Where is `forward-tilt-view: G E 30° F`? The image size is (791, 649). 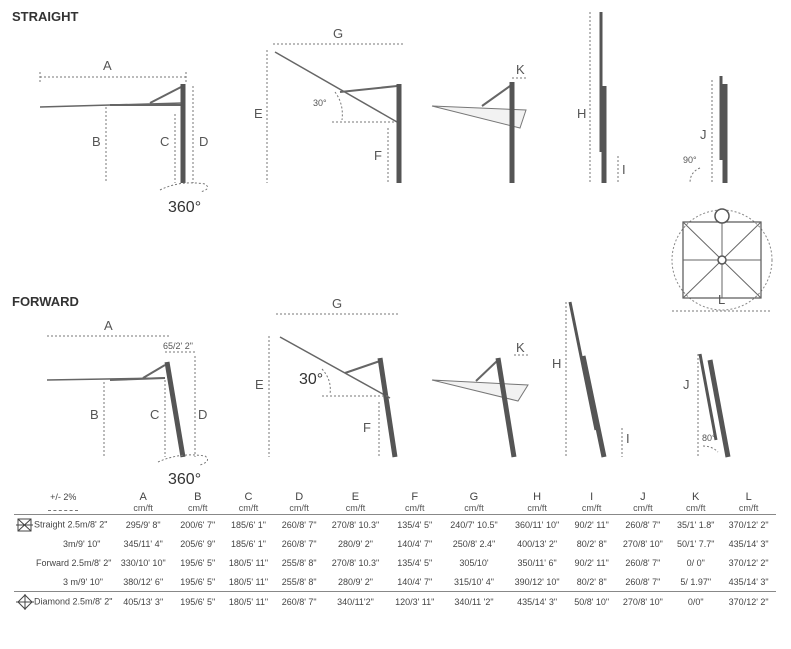
forward-tilt-view: G E 30° F is located at coordinates (327, 377).